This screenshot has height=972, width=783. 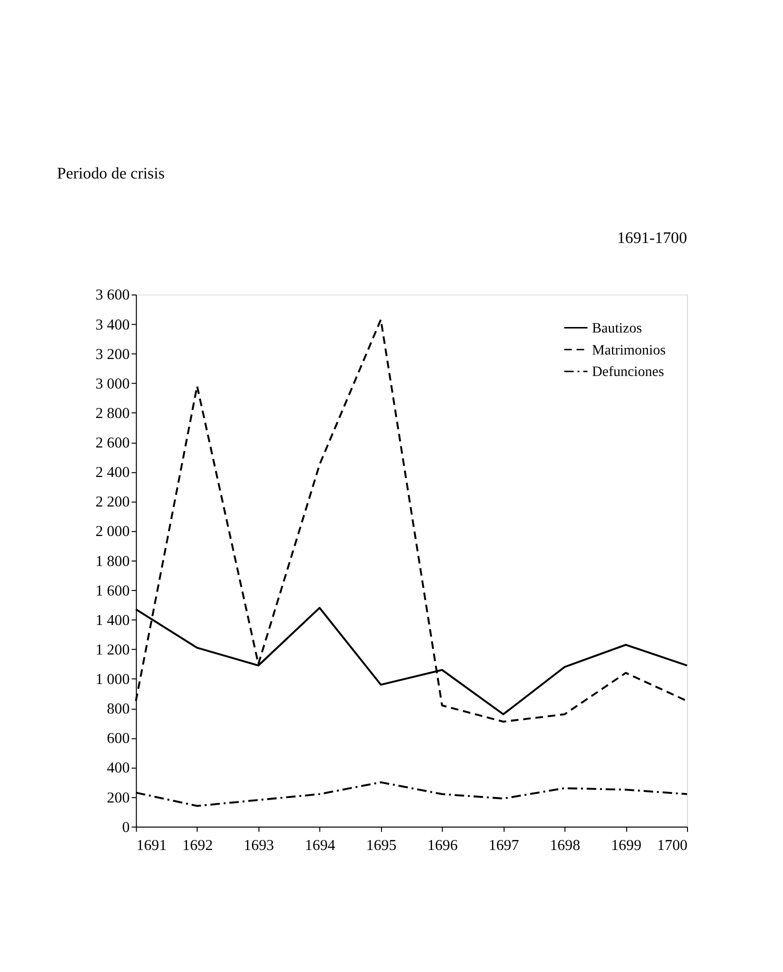 What do you see at coordinates (320, 845) in the screenshot?
I see `x-tick-label: 1694` at bounding box center [320, 845].